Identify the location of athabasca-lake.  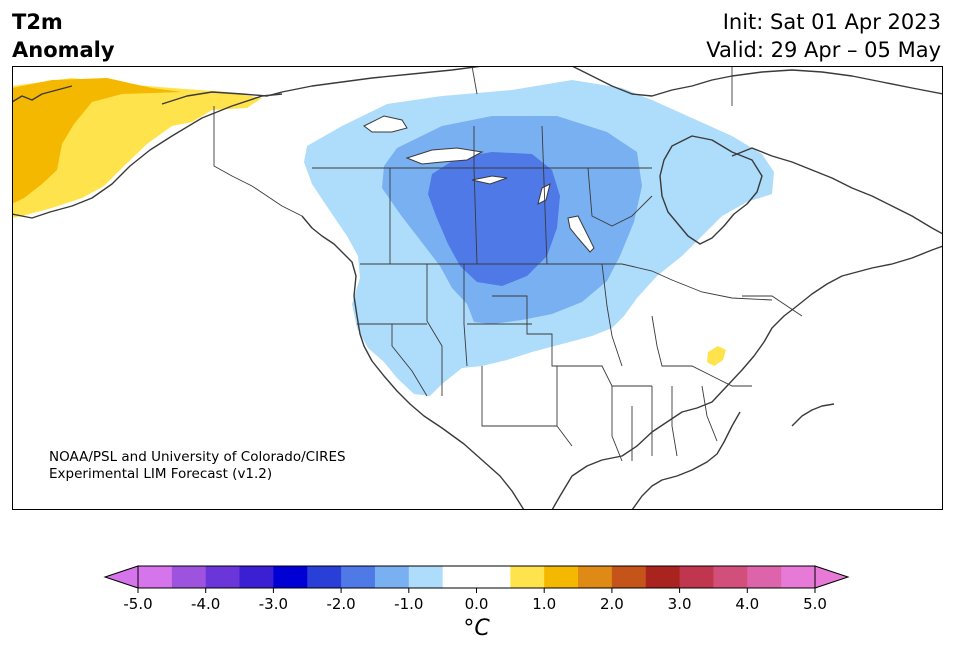
(489, 180).